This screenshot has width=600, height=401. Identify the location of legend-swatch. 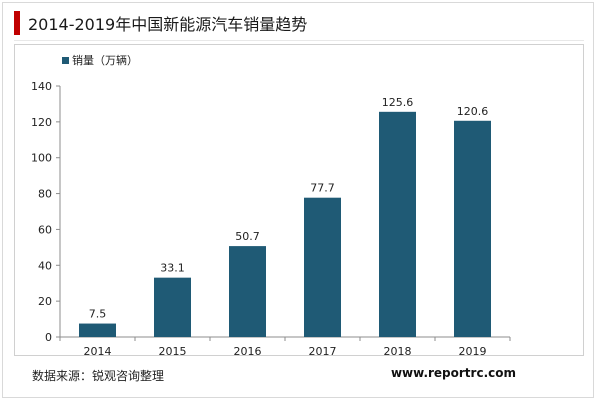
(65, 60).